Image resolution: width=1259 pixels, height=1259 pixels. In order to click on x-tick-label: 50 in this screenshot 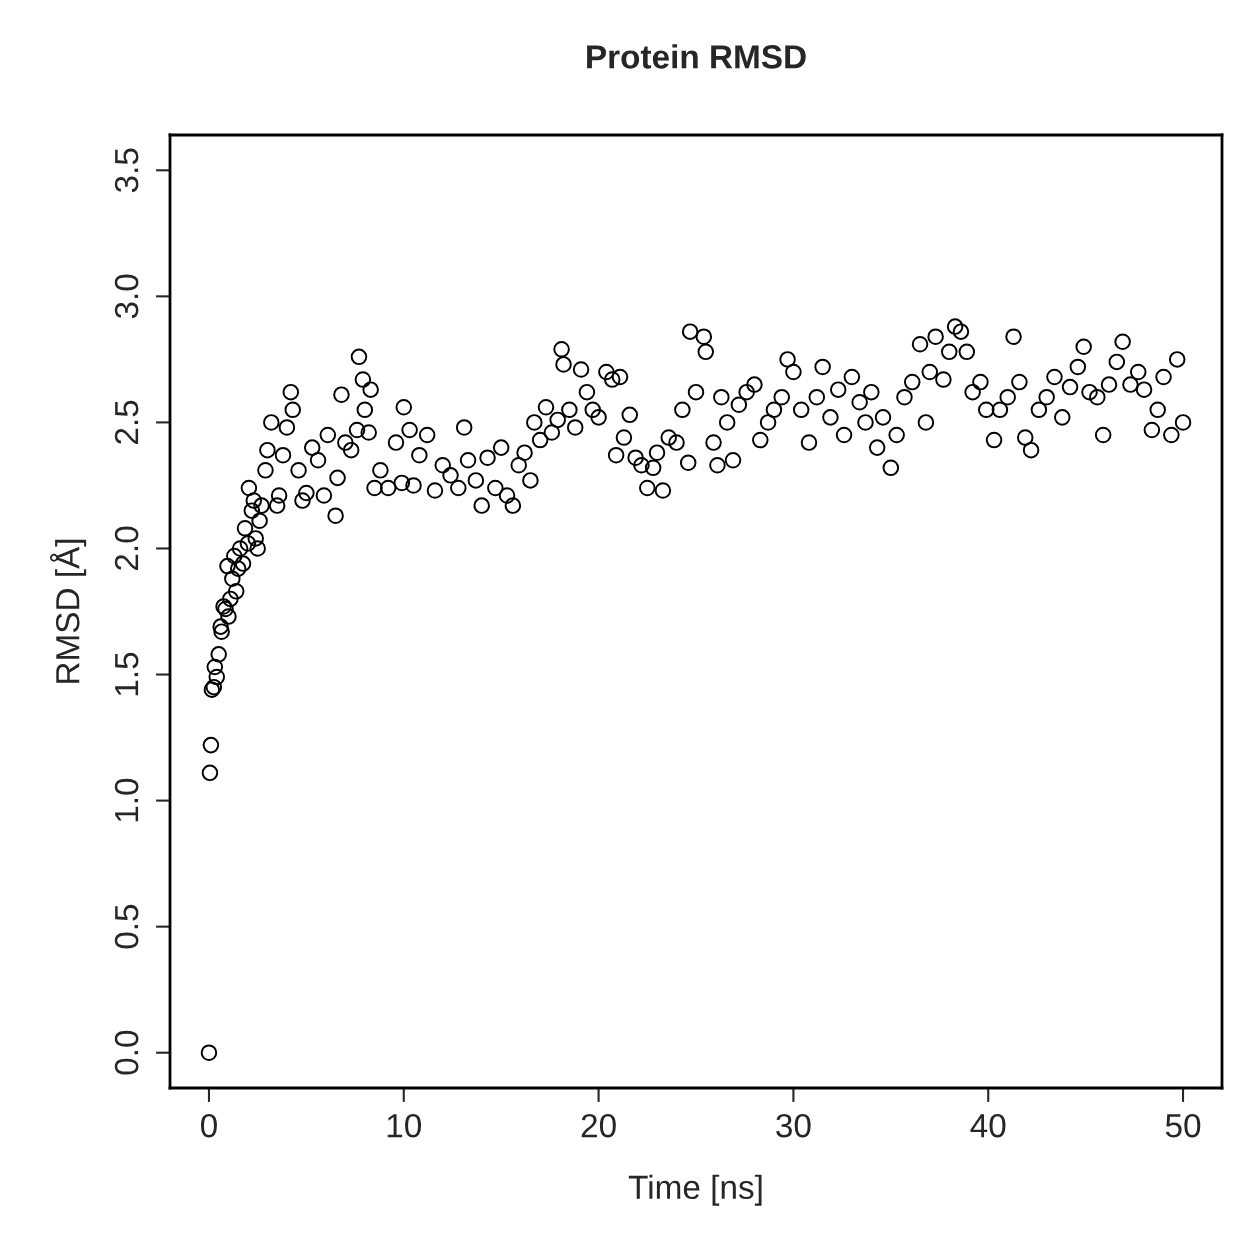, I will do `click(1183, 1125)`.